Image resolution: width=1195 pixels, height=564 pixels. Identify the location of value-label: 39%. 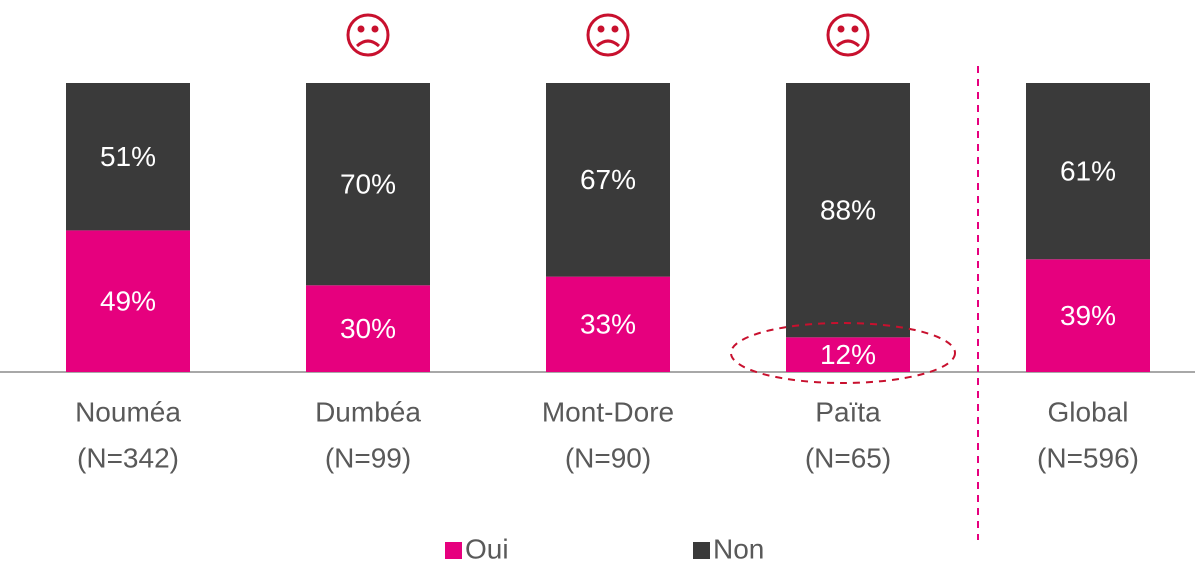
(1088, 315).